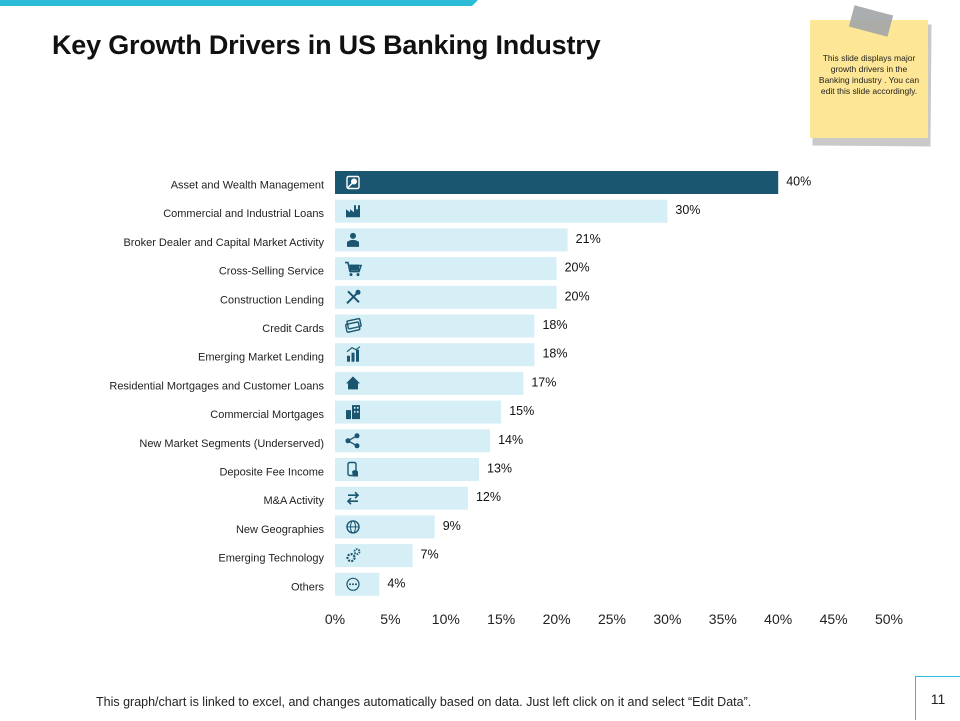  I want to click on x-tick-label: 10%, so click(446, 619).